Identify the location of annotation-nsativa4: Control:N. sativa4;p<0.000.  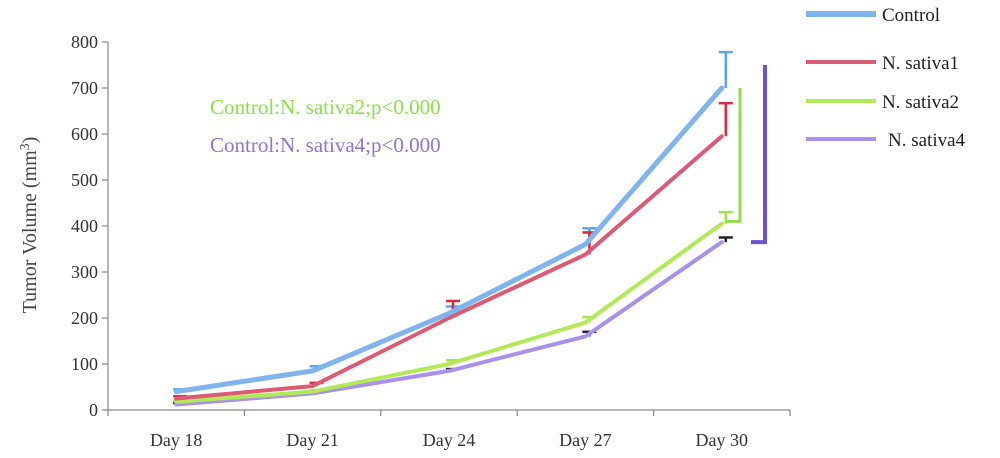
(325, 145).